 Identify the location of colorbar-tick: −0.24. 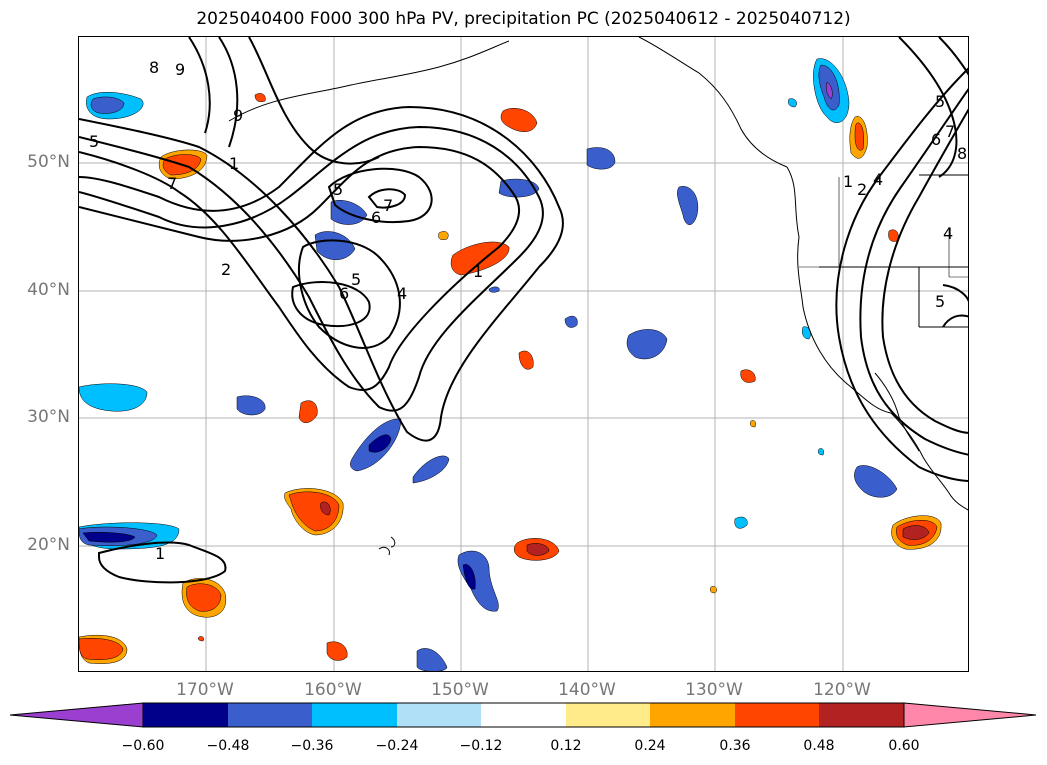
(397, 746).